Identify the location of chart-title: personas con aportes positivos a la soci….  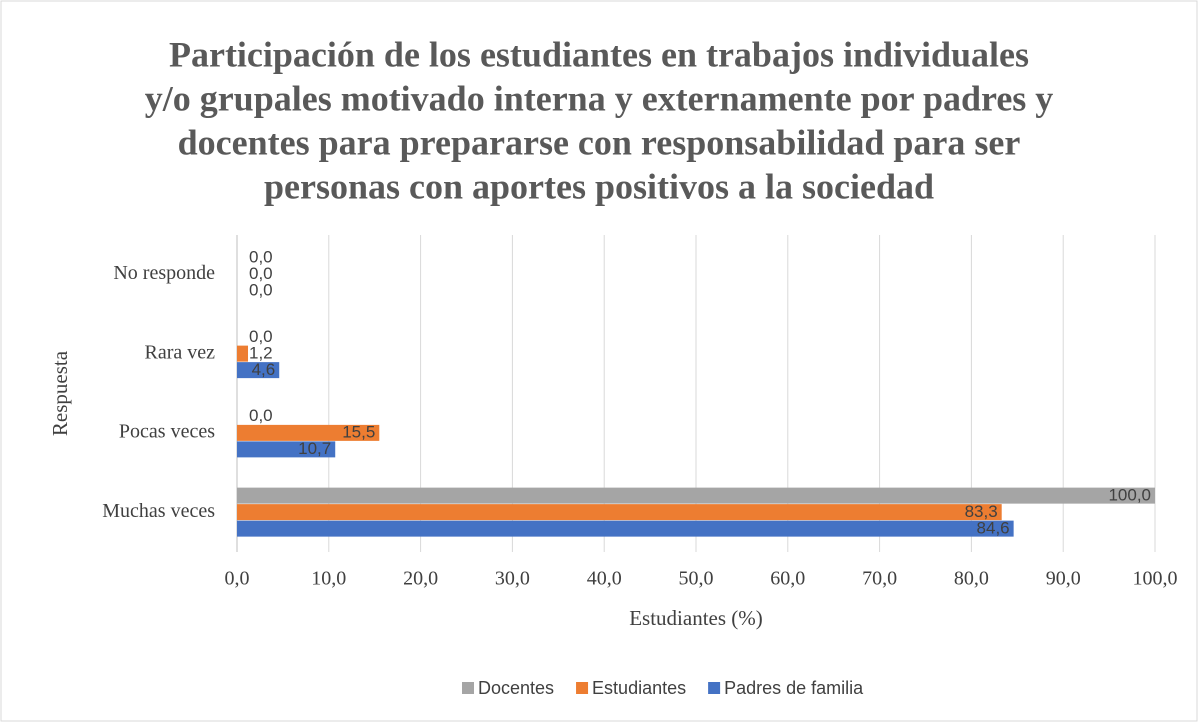
(599, 186).